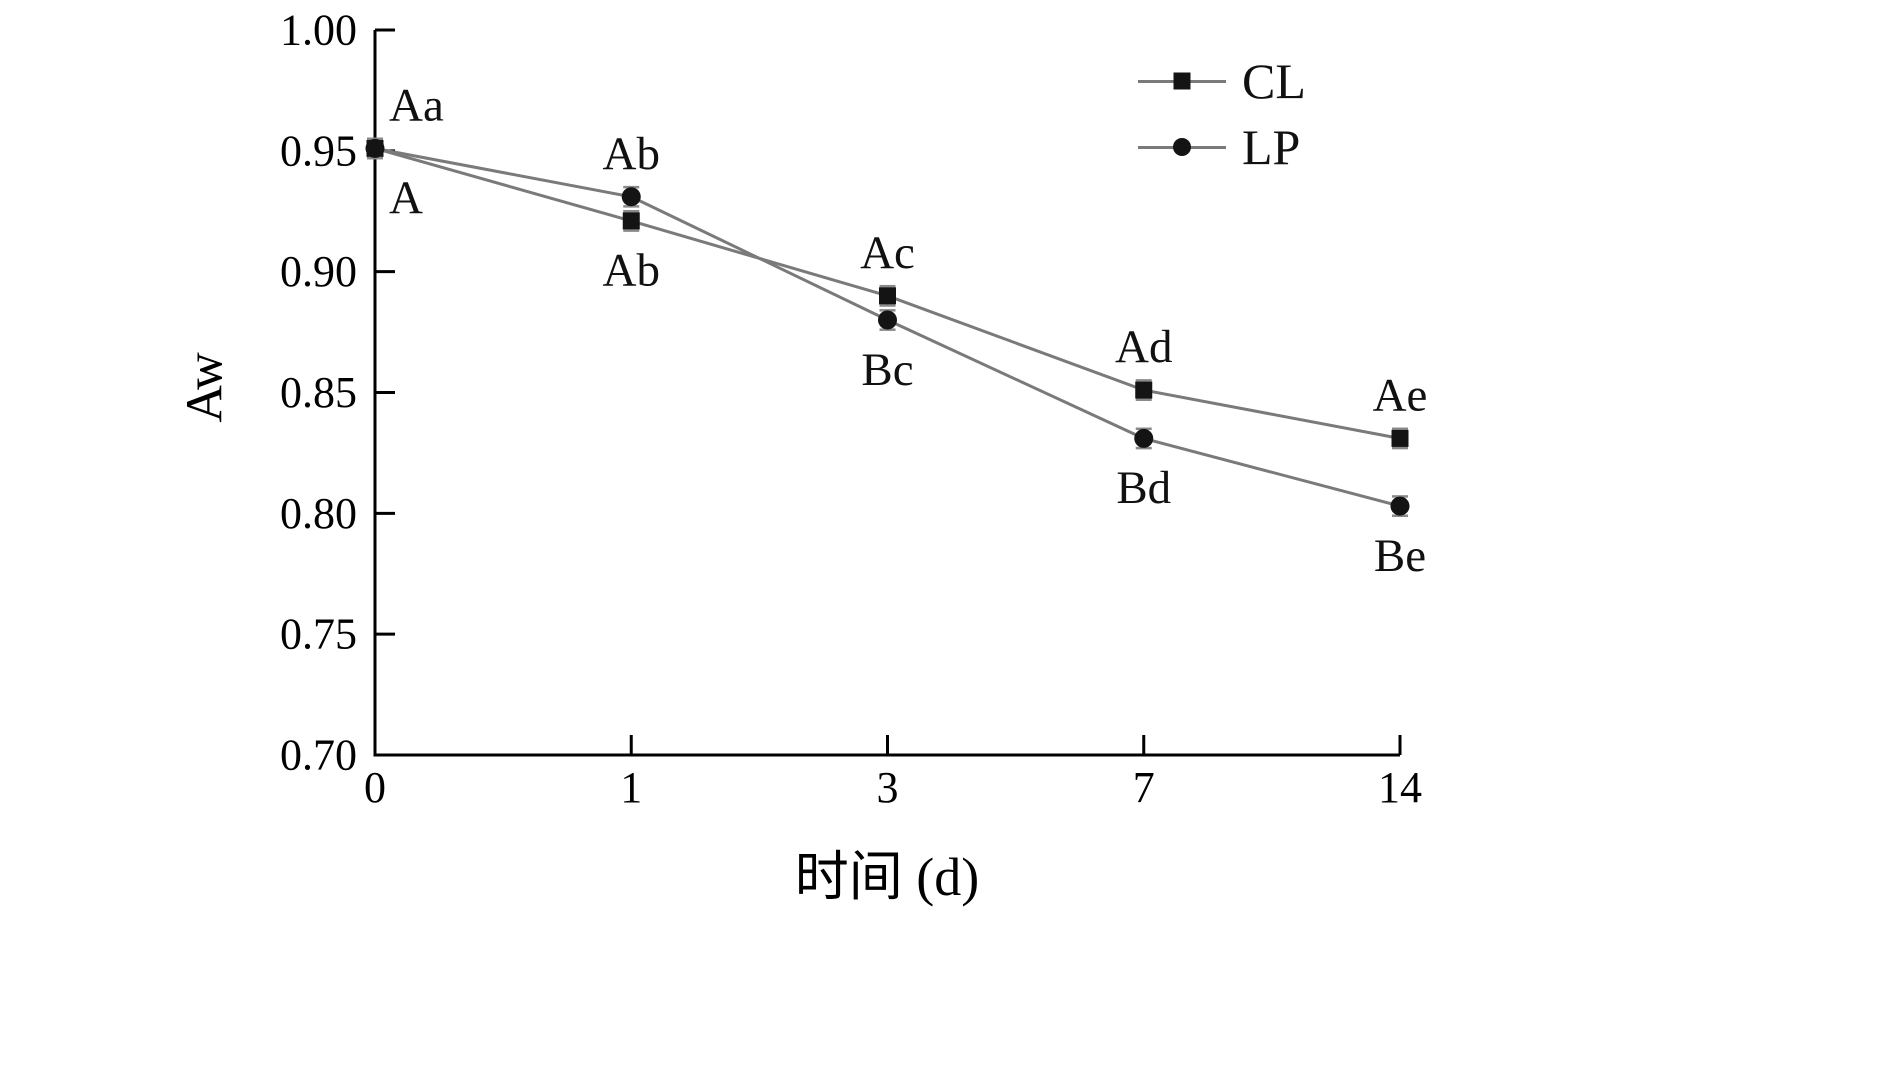 The height and width of the screenshot is (1078, 1890). Describe the element at coordinates (1144, 787) in the screenshot. I see `x-tick-label: 7` at that location.